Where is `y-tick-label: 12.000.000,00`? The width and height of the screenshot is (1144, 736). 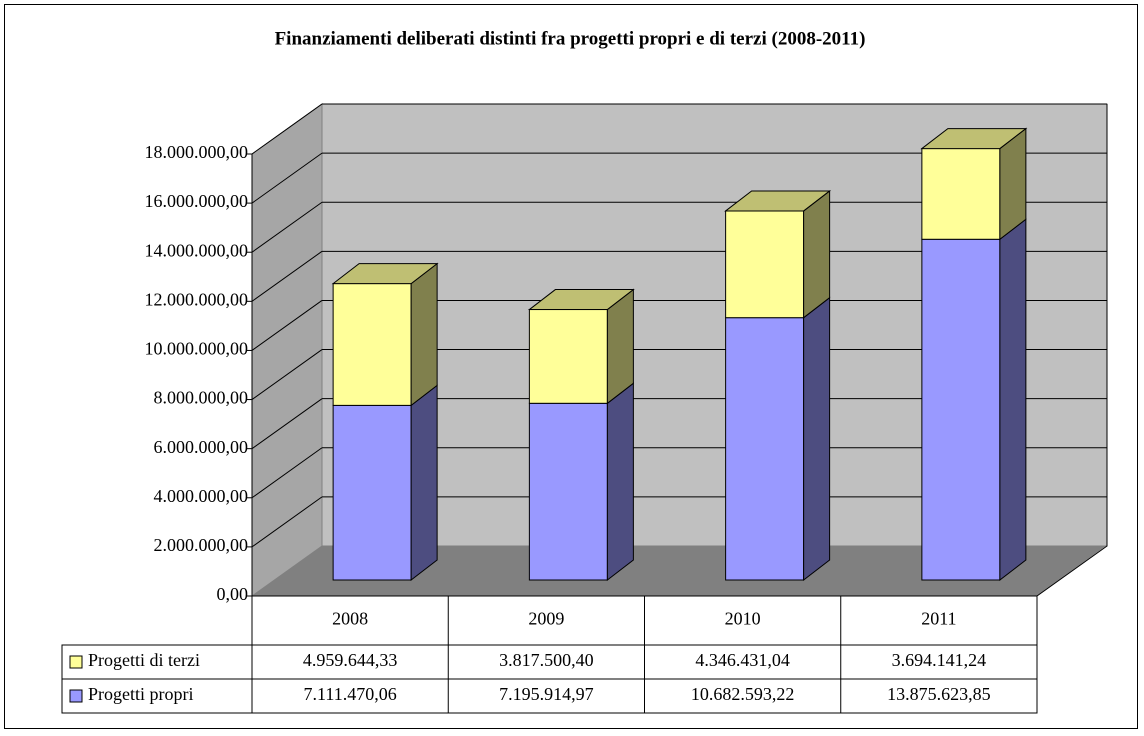 y-tick-label: 12.000.000,00 is located at coordinates (197, 299).